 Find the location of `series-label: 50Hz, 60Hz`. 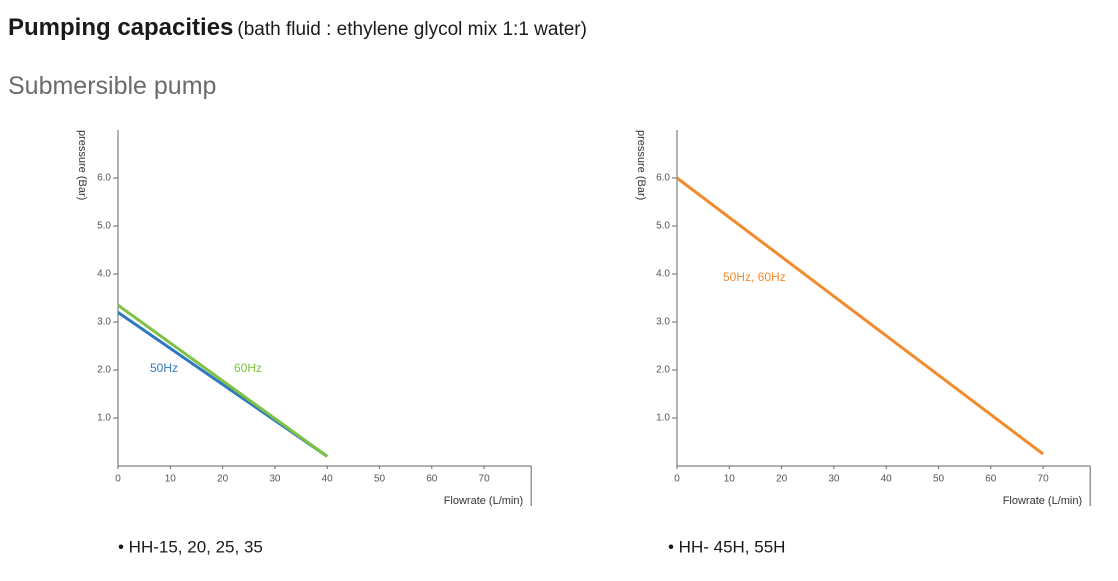

series-label: 50Hz, 60Hz is located at coordinates (754, 277).